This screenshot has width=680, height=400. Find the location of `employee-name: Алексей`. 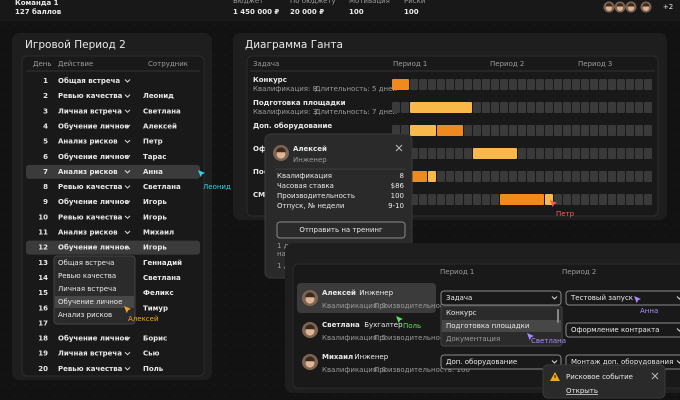

employee-name: Алексей is located at coordinates (339, 293).